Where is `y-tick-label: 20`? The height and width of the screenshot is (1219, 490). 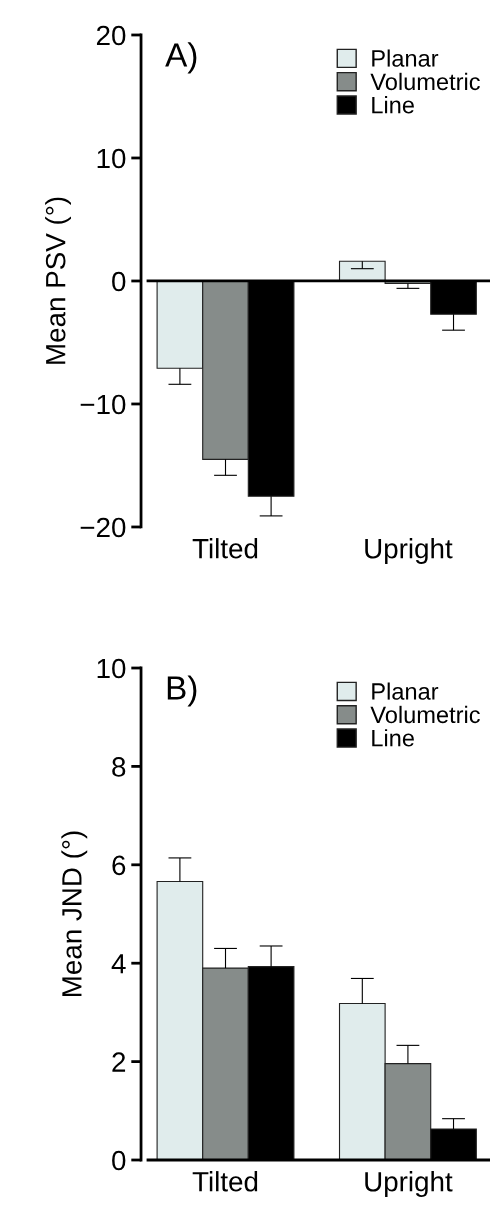 y-tick-label: 20 is located at coordinates (111, 35).